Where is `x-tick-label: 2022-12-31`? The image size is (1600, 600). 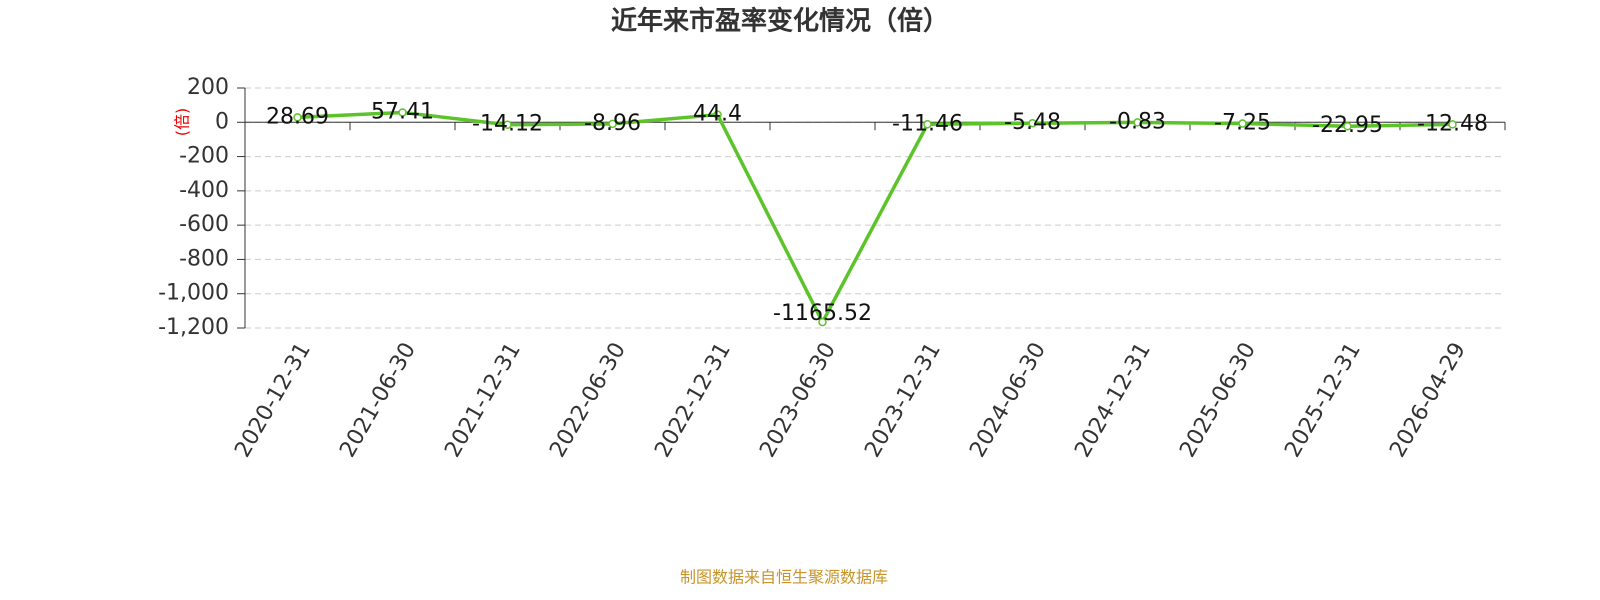 x-tick-label: 2022-12-31 is located at coordinates (693, 400).